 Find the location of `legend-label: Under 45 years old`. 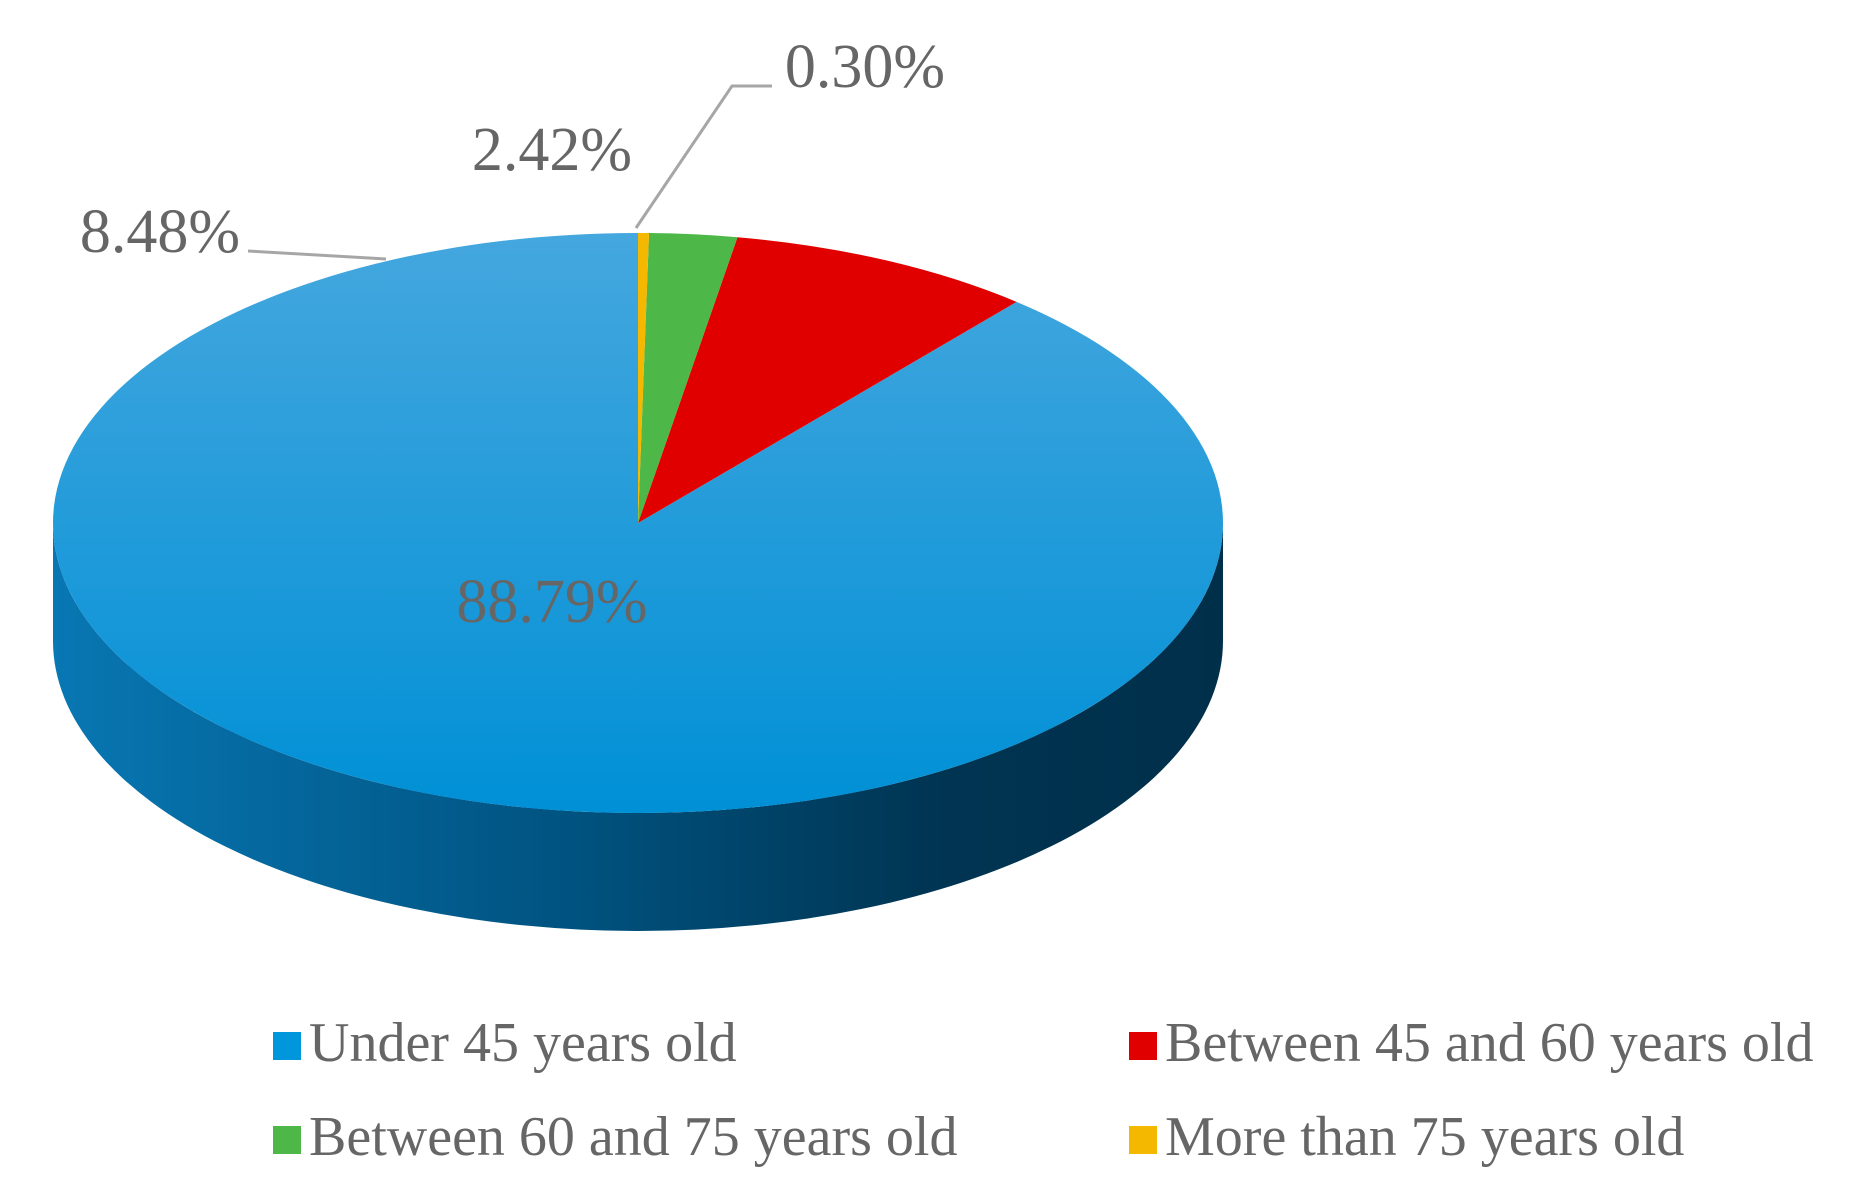

legend-label: Under 45 years old is located at coordinates (523, 1043).